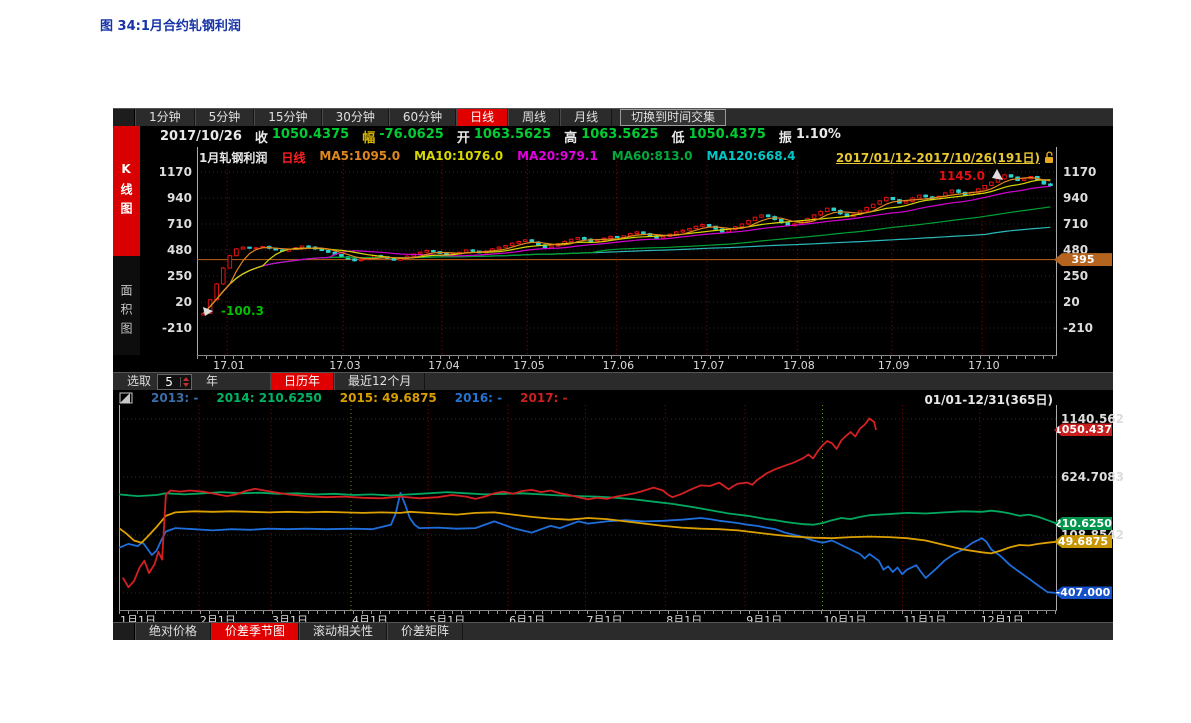 The image size is (1191, 723). I want to click on quote-field-振: 振 1.10%, so click(810, 136).